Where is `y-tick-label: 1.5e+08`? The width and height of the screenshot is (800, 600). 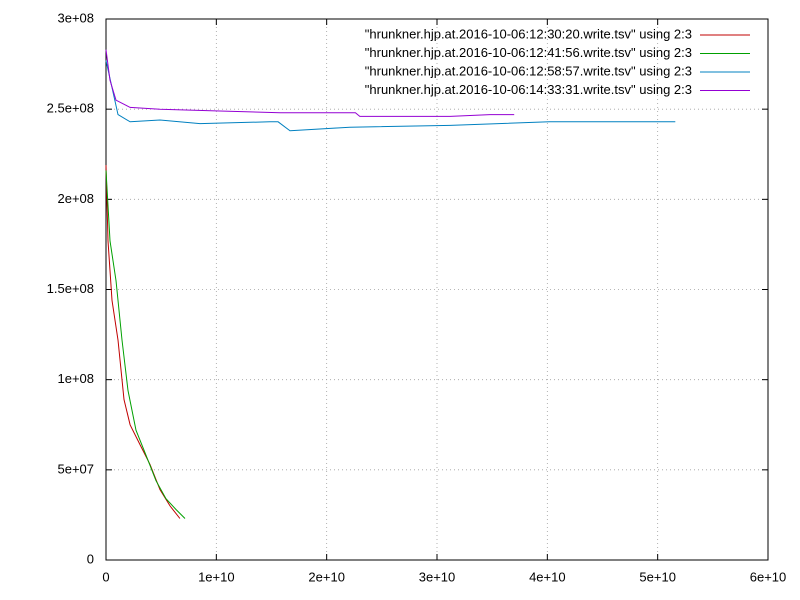 y-tick-label: 1.5e+08 is located at coordinates (70, 288).